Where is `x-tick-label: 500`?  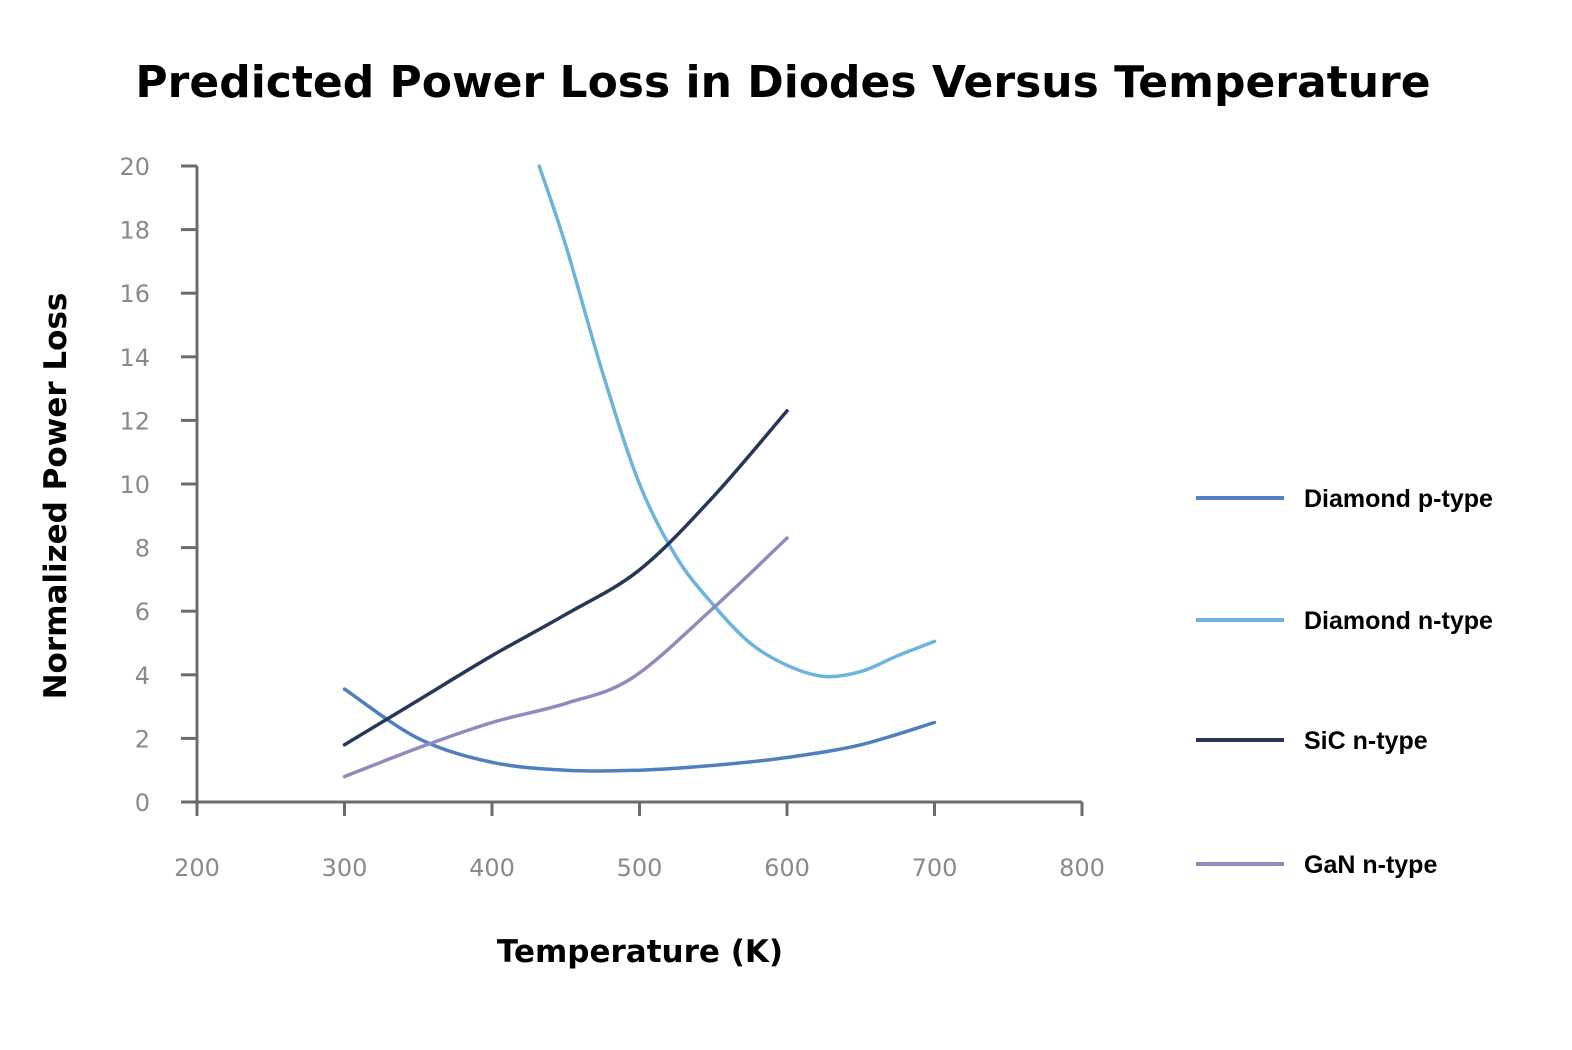 x-tick-label: 500 is located at coordinates (640, 868).